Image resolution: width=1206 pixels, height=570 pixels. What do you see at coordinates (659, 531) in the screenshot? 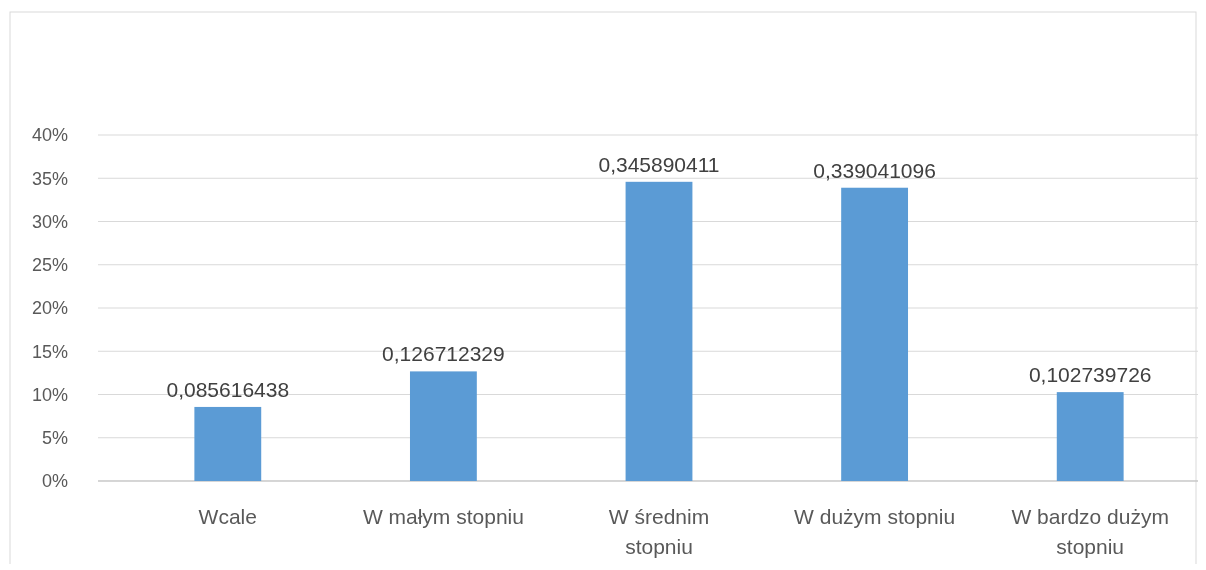
I see `x-tick-label: W średnim stopniu` at bounding box center [659, 531].